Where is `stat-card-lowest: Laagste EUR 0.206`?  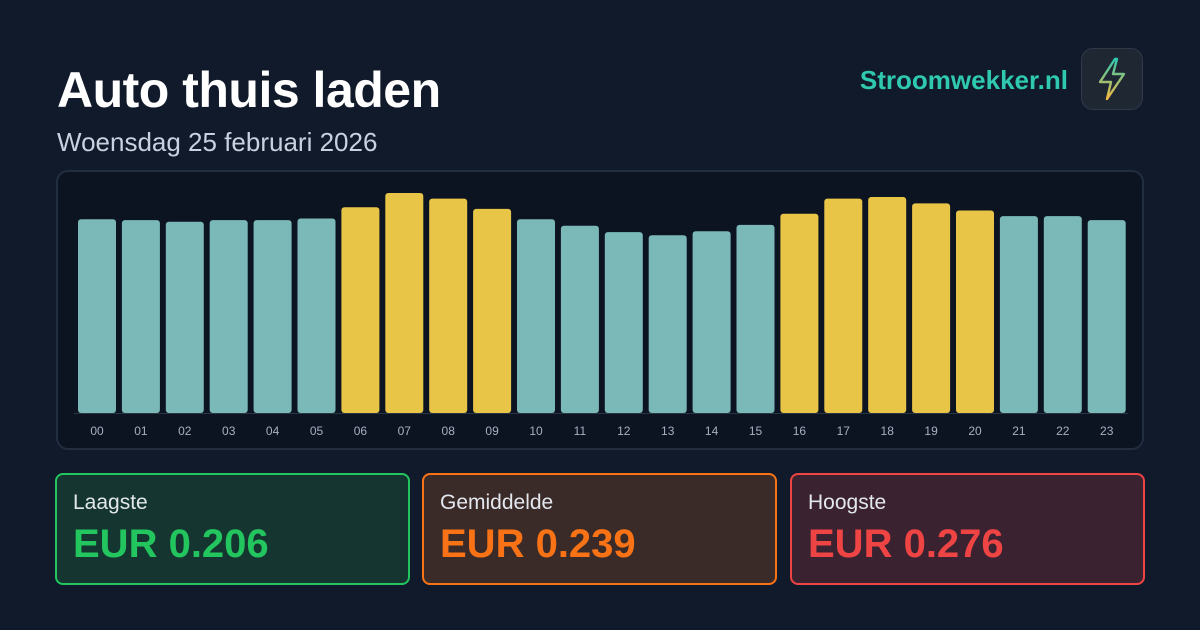 stat-card-lowest: Laagste EUR 0.206 is located at coordinates (232, 529).